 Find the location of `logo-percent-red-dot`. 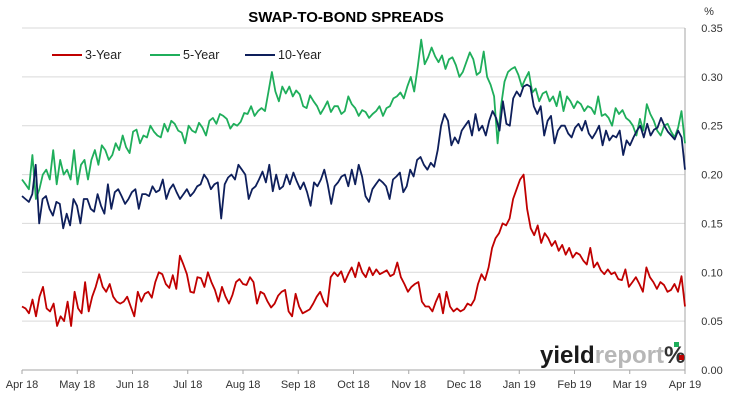

logo-percent-red-dot is located at coordinates (681, 357).